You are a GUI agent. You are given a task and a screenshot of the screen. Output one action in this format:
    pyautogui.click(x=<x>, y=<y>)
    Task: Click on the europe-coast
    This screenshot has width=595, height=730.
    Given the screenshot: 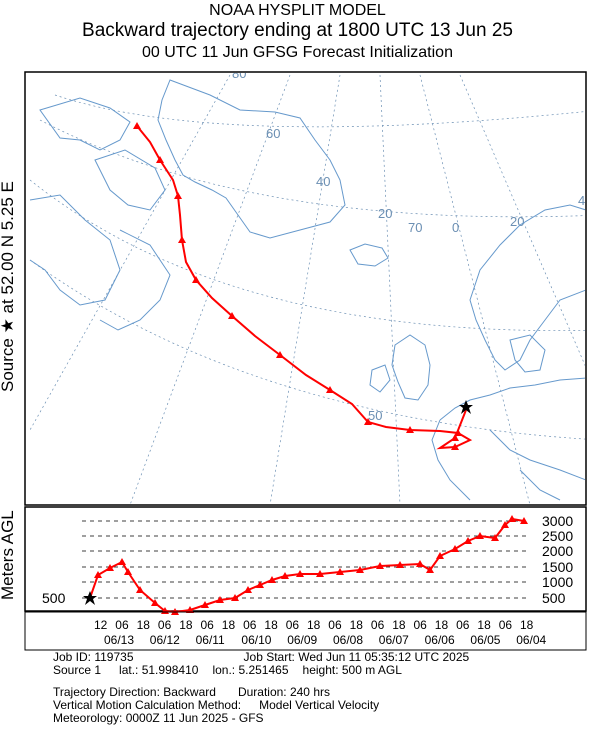 What is the action you would take?
    pyautogui.click(x=508, y=439)
    